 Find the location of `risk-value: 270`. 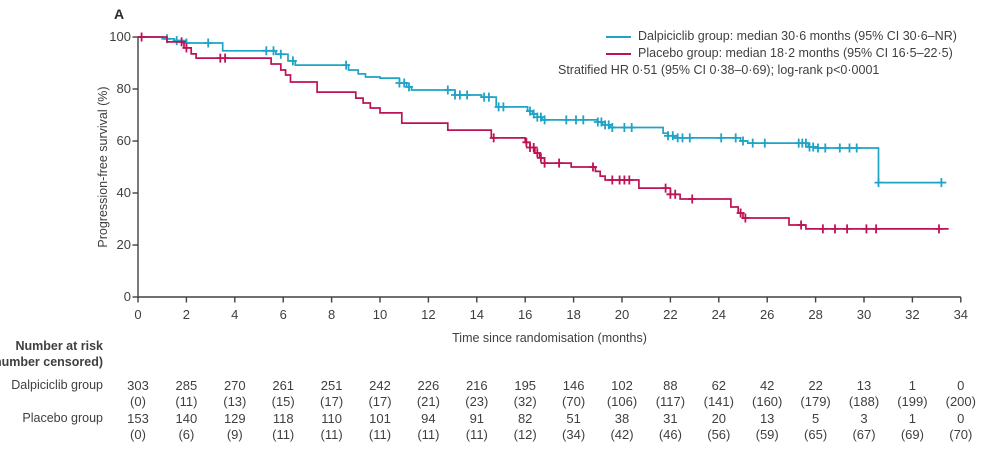

risk-value: 270 is located at coordinates (234, 385).